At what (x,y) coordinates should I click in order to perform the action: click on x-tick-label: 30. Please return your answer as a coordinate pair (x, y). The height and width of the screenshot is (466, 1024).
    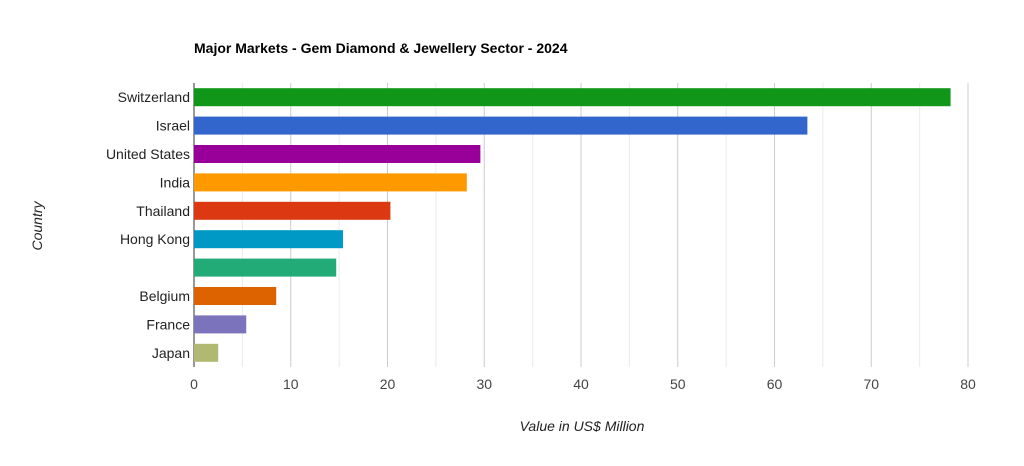
    Looking at the image, I should click on (484, 384).